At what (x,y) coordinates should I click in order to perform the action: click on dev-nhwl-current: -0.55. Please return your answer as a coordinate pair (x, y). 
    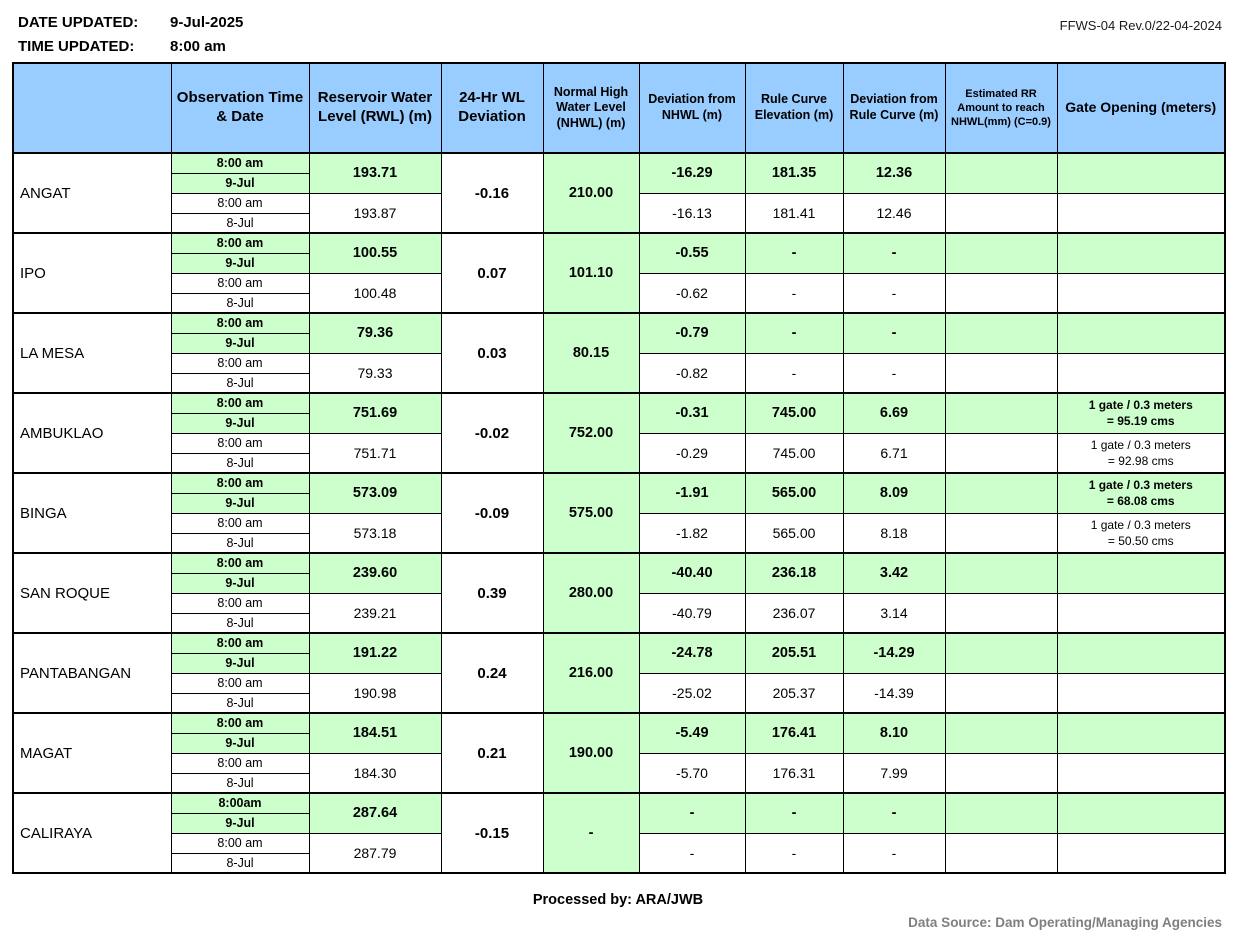
    Looking at the image, I should click on (692, 253).